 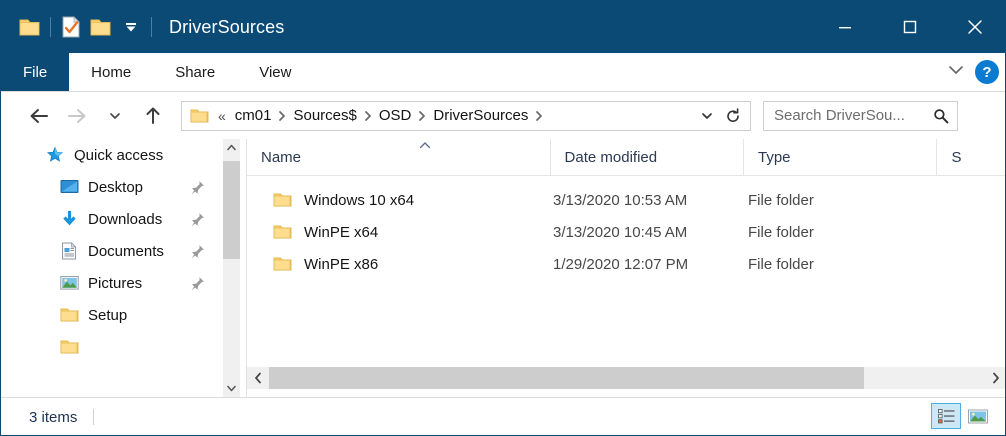 I want to click on view-mode-buttons, so click(x=962, y=416).